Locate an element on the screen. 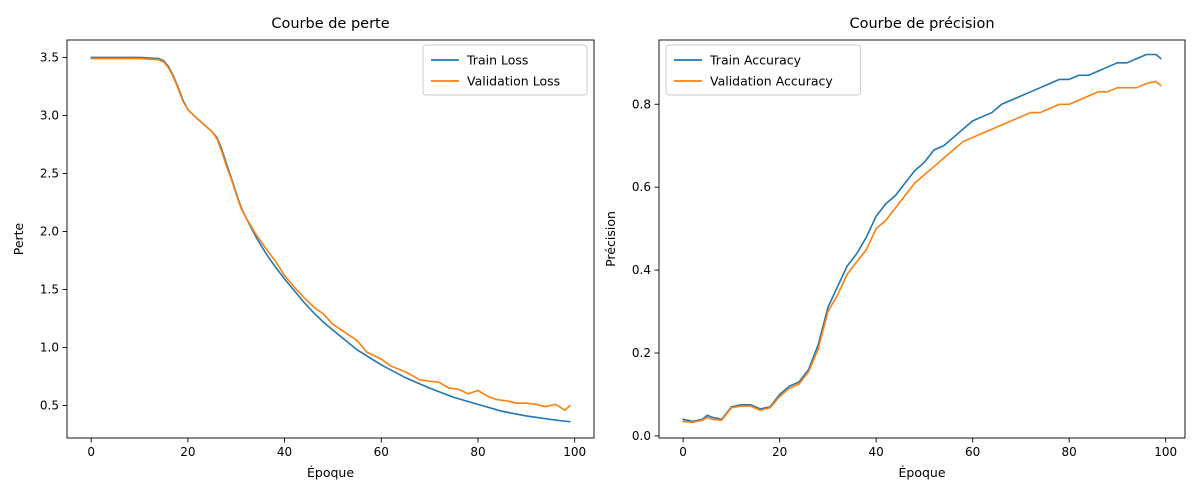 This screenshot has width=1200, height=500. y-tick-label: 0.4 is located at coordinates (641, 270).